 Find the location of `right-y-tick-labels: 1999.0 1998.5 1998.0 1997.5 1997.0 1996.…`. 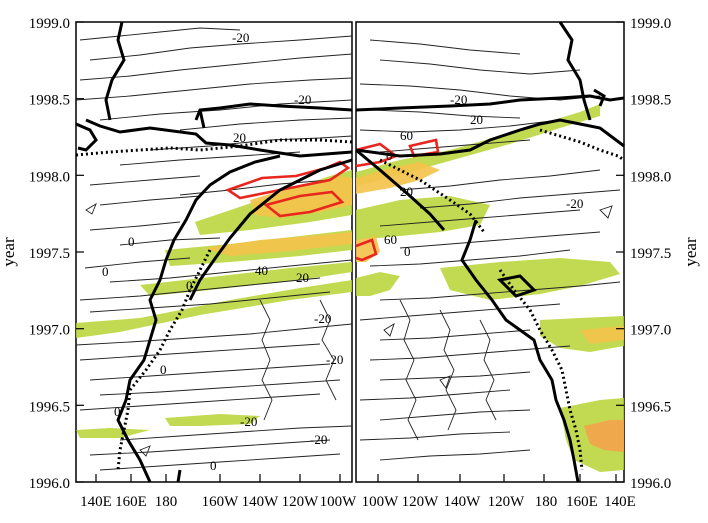

right-y-tick-labels: 1999.0 1998.5 1998.0 1997.5 1997.0 1996.… is located at coordinates (650, 254).